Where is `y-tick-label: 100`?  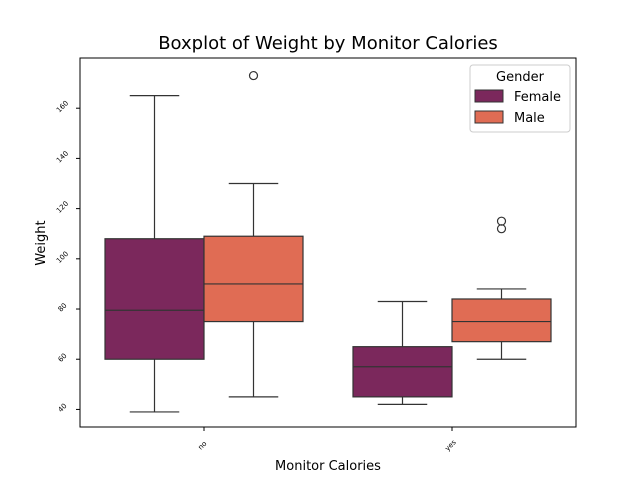 y-tick-label: 100 is located at coordinates (62, 257).